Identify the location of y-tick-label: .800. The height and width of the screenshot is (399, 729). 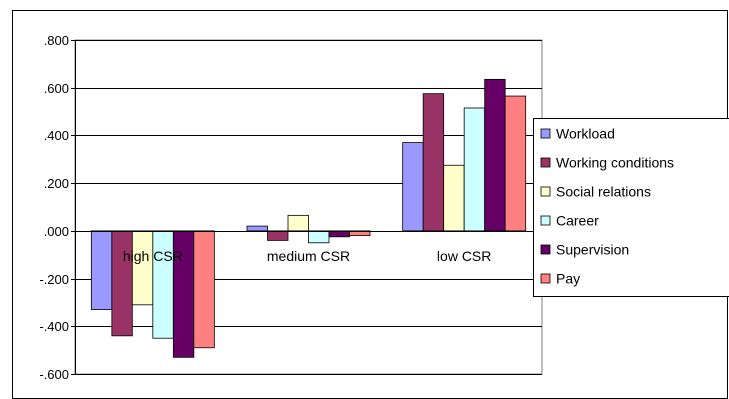
(56, 40).